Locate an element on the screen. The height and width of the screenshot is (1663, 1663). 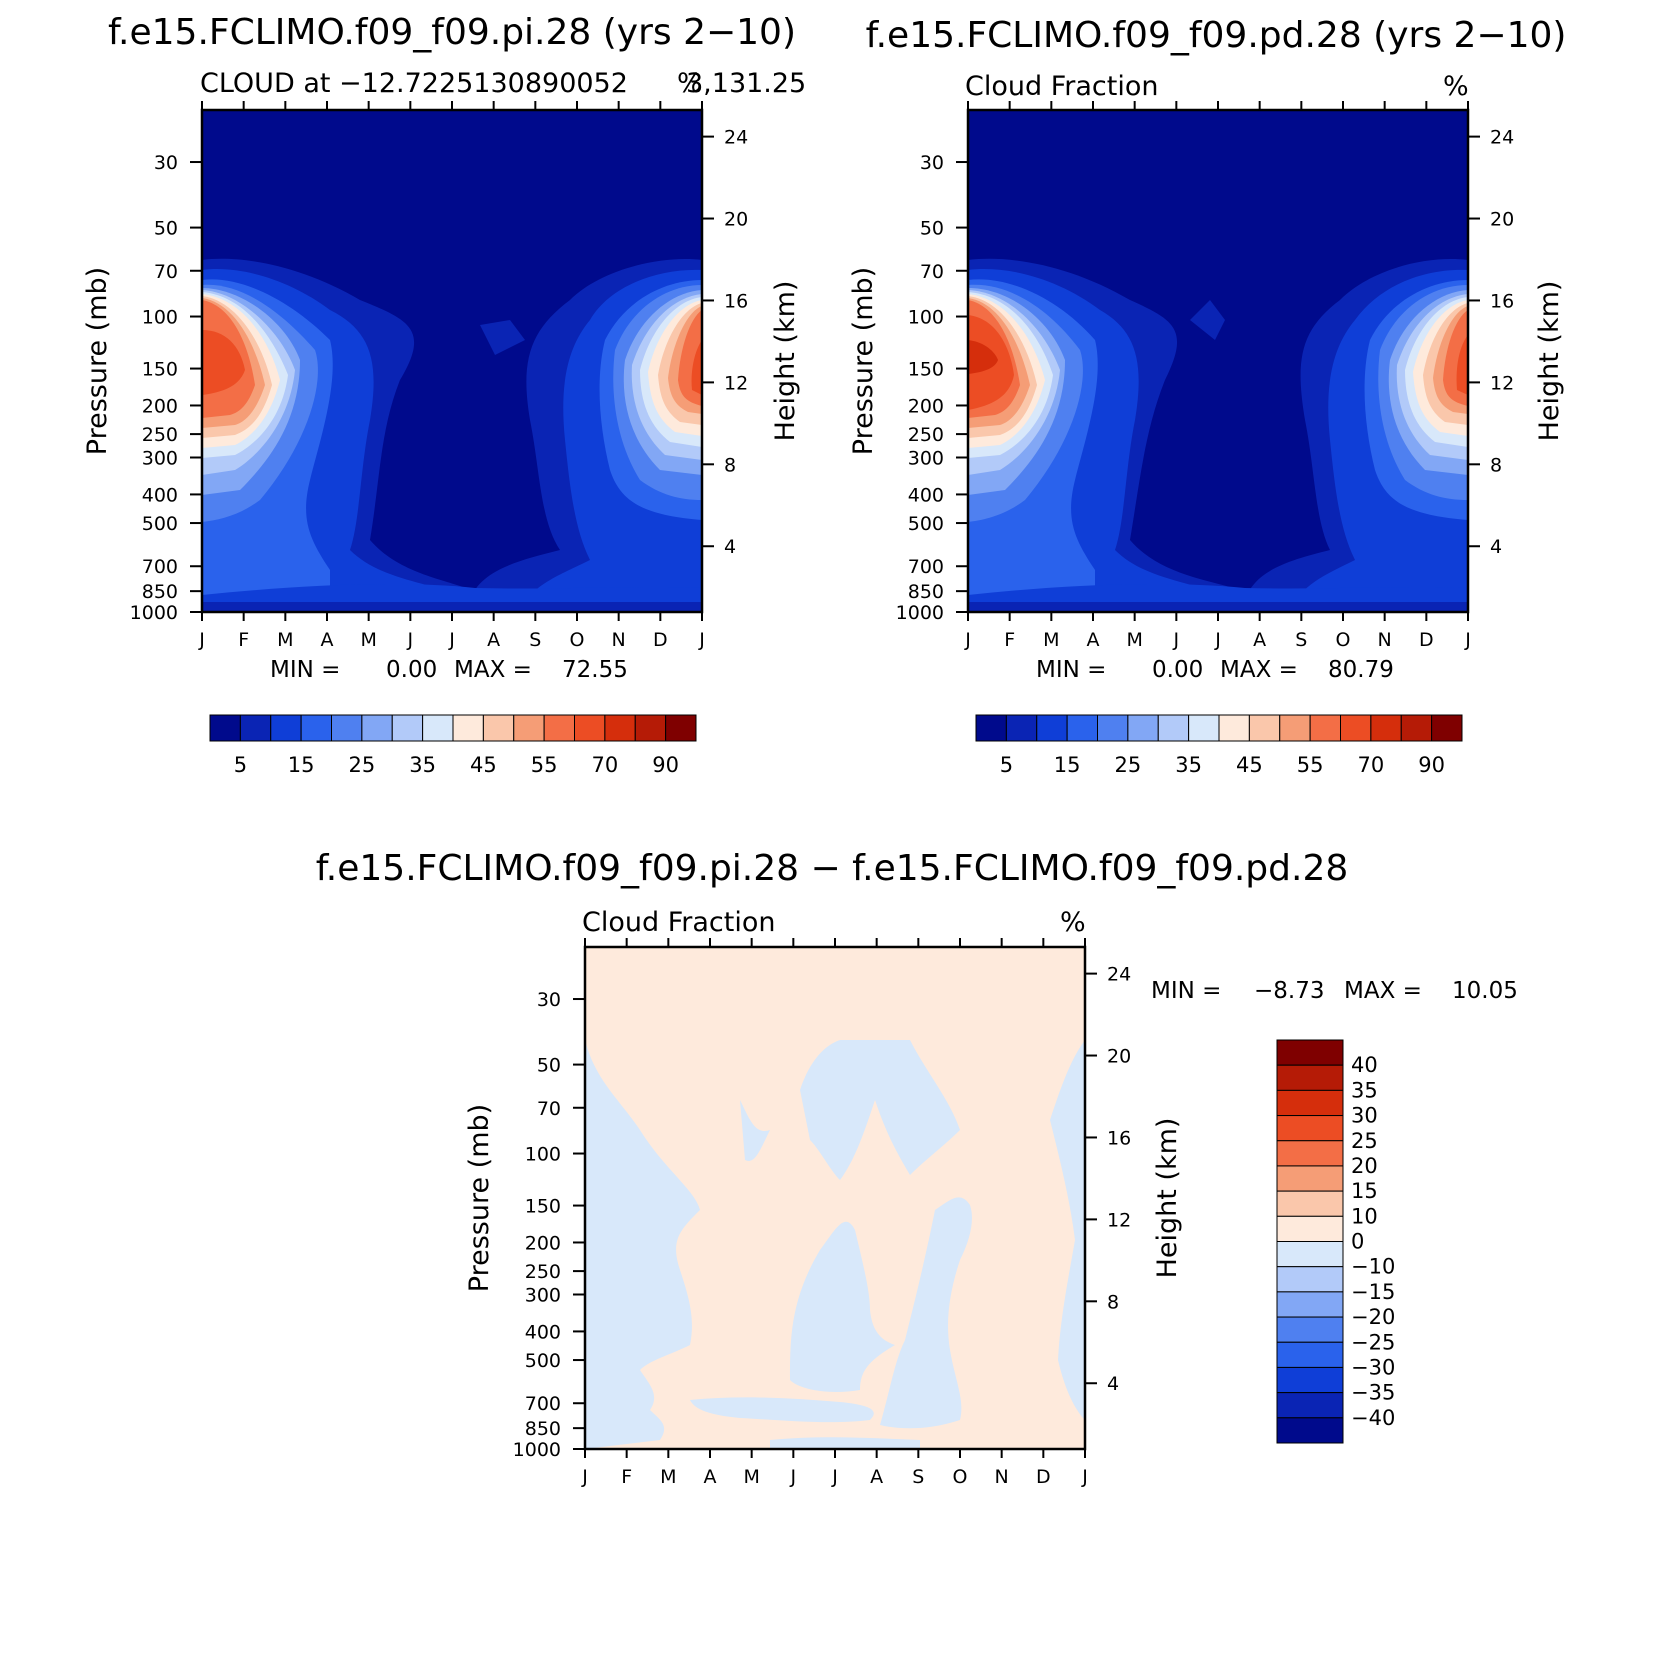
contour-fill-60-70-right is located at coordinates (696, 367).